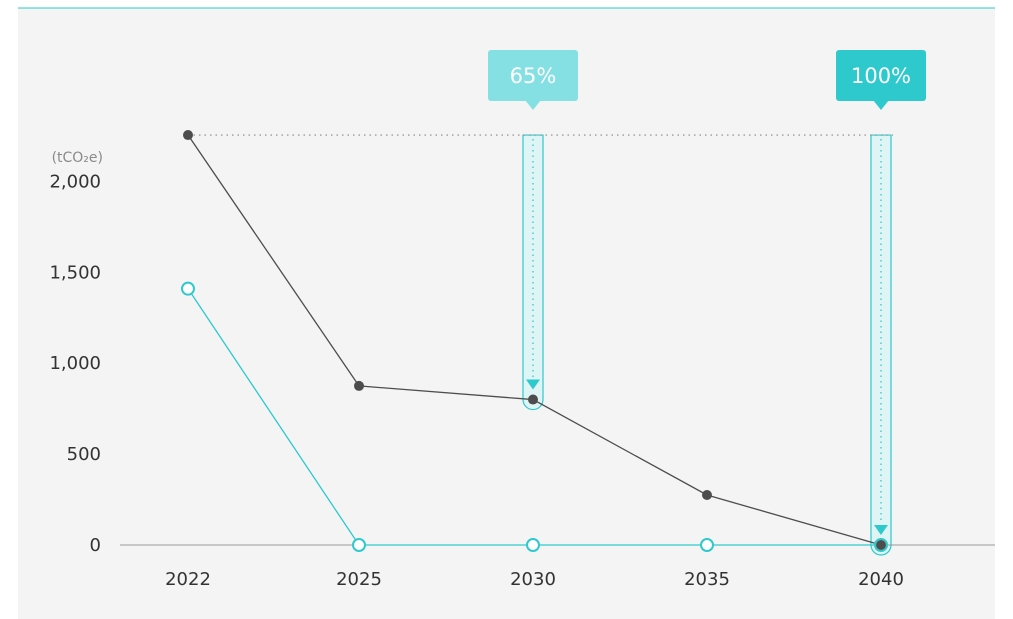 This screenshot has width=1013, height=619. I want to click on x-tick-label: 2025, so click(359, 579).